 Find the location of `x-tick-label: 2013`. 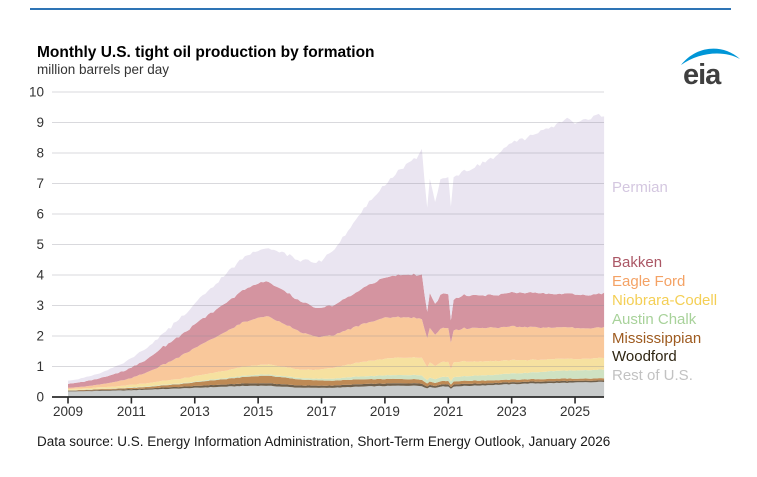

x-tick-label: 2013 is located at coordinates (195, 411).